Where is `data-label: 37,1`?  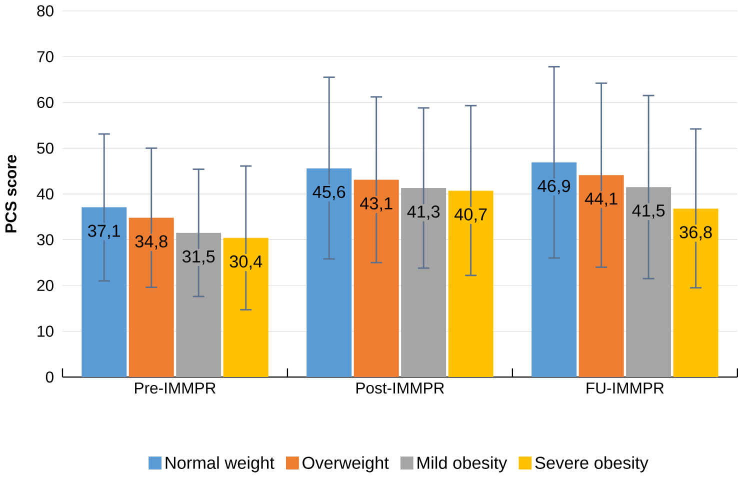
data-label: 37,1 is located at coordinates (104, 232).